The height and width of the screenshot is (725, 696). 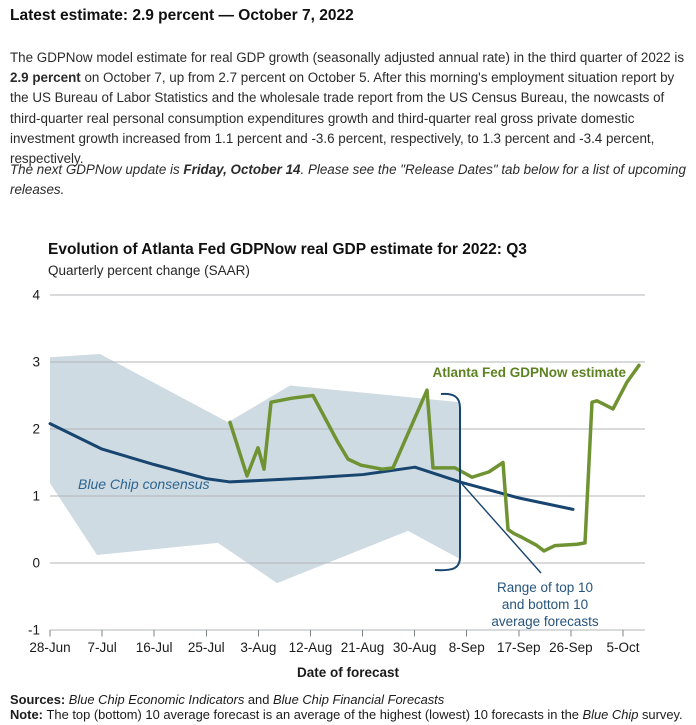 I want to click on text-segment: and, so click(x=258, y=699).